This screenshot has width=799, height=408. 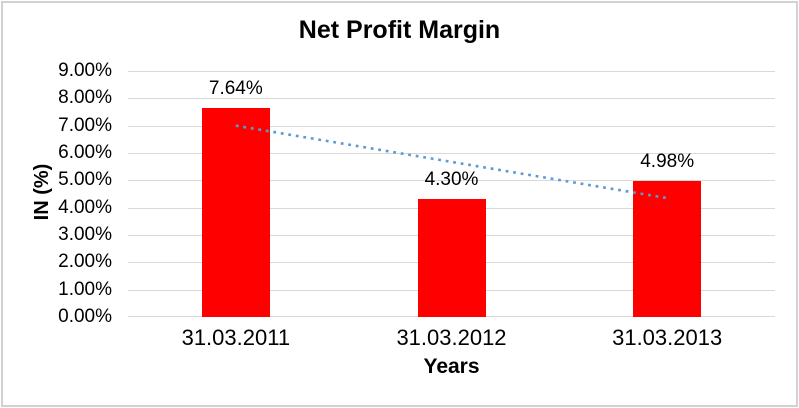 What do you see at coordinates (85, 152) in the screenshot?
I see `y-axis-tick-label: 6.00%` at bounding box center [85, 152].